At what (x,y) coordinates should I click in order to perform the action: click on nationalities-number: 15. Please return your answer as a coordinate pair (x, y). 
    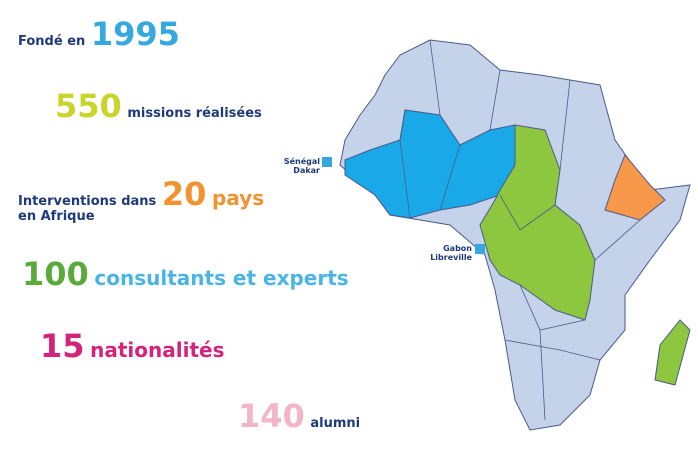
    Looking at the image, I should click on (62, 346).